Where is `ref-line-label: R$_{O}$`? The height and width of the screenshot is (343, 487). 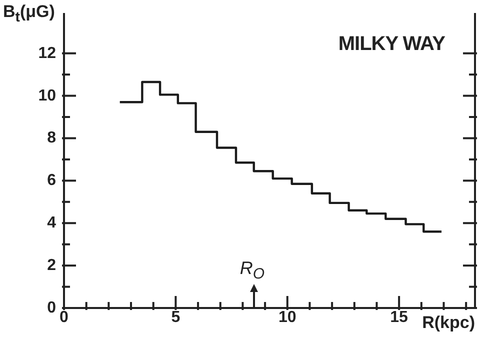
ref-line-label: R$_{O}$ is located at coordinates (252, 270).